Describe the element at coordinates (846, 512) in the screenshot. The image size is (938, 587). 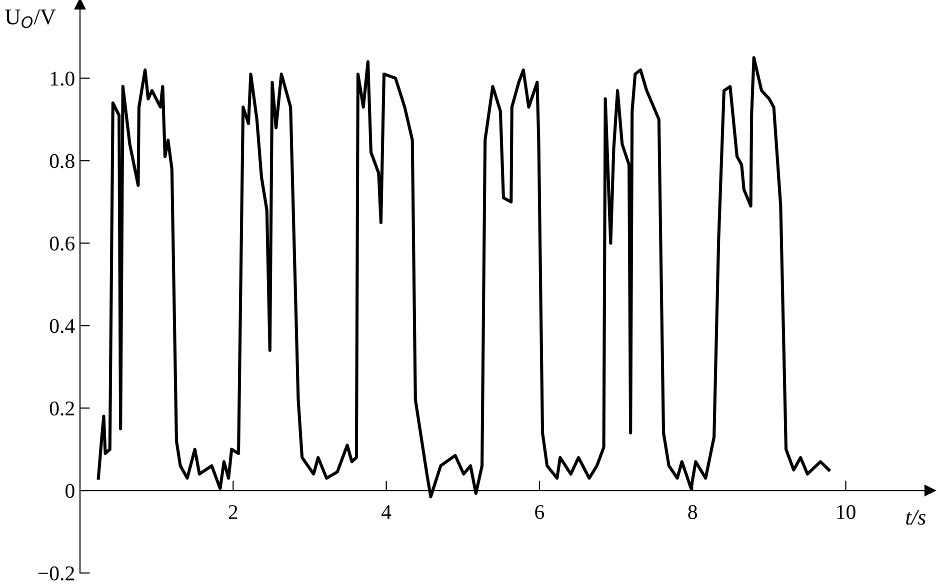
I see `x-tick-label: 10` at that location.